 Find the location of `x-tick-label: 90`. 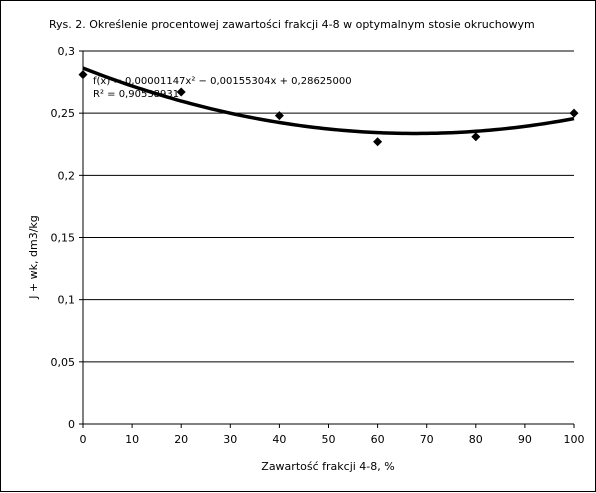

x-tick-label: 90 is located at coordinates (525, 439).